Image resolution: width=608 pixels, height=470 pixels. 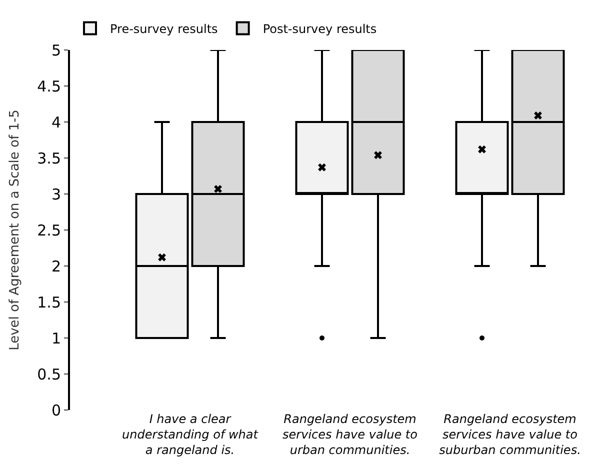 I want to click on y-tick-label: 5, so click(x=56, y=50).